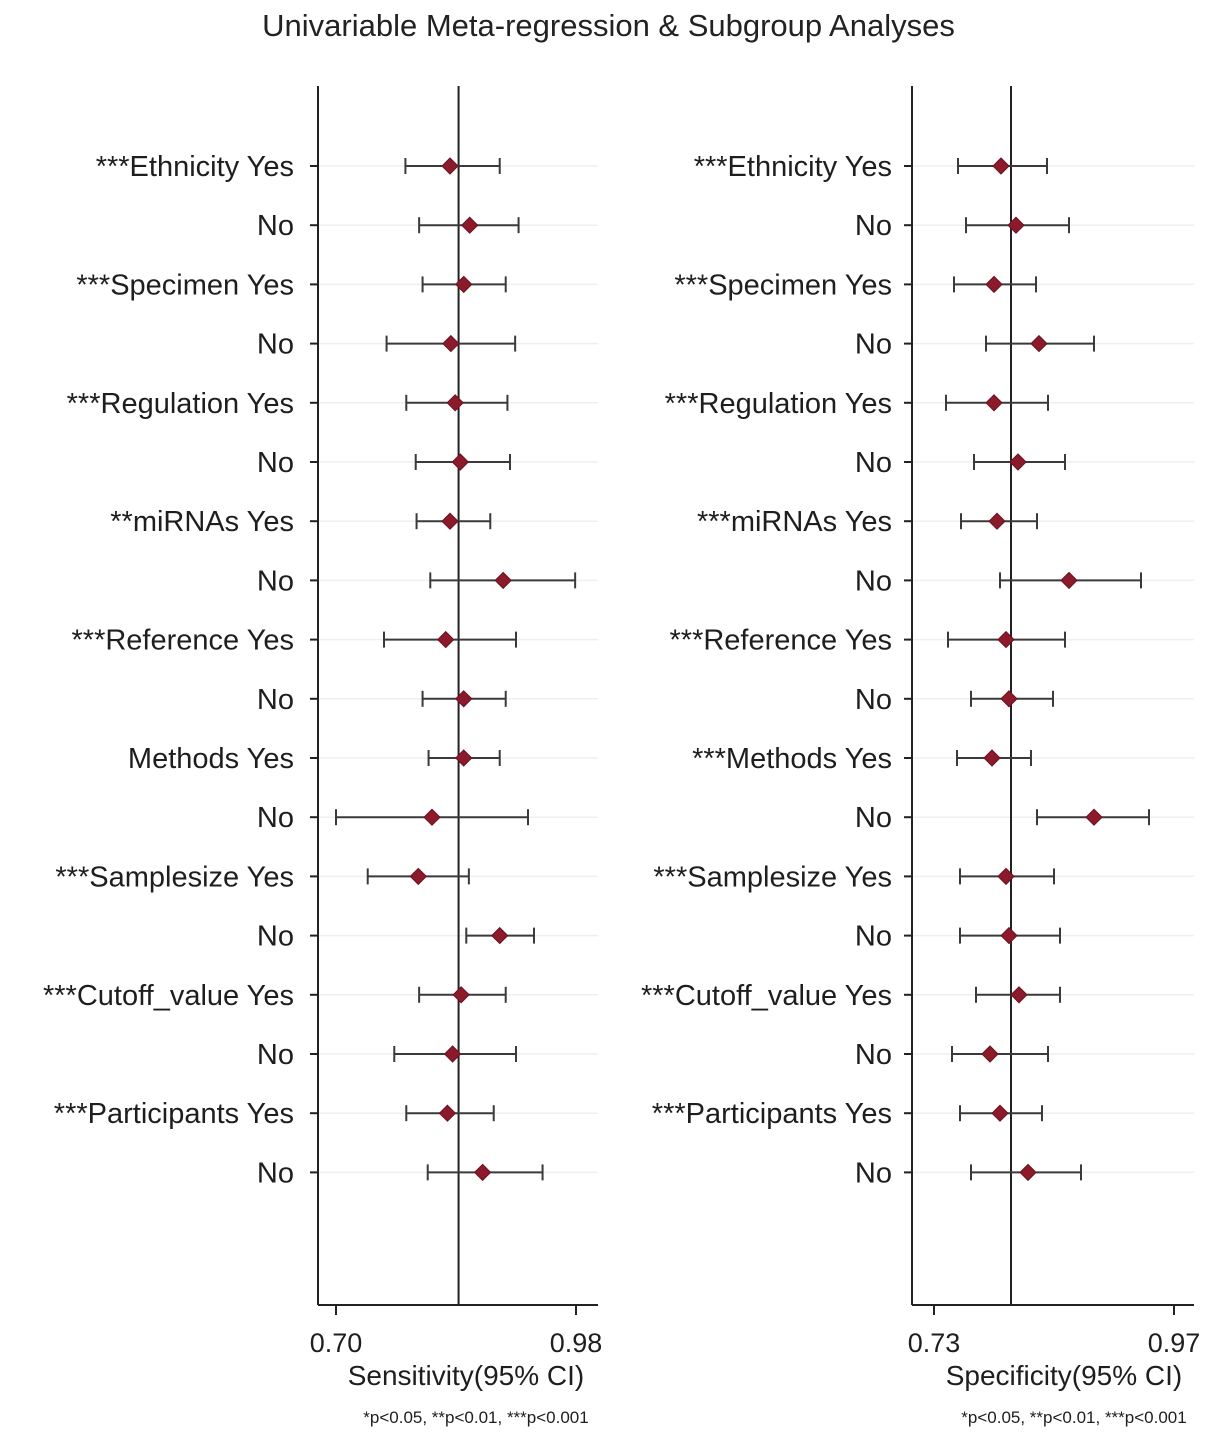 This screenshot has height=1435, width=1217. I want to click on x-tick-label: 0.70, so click(336, 1343).